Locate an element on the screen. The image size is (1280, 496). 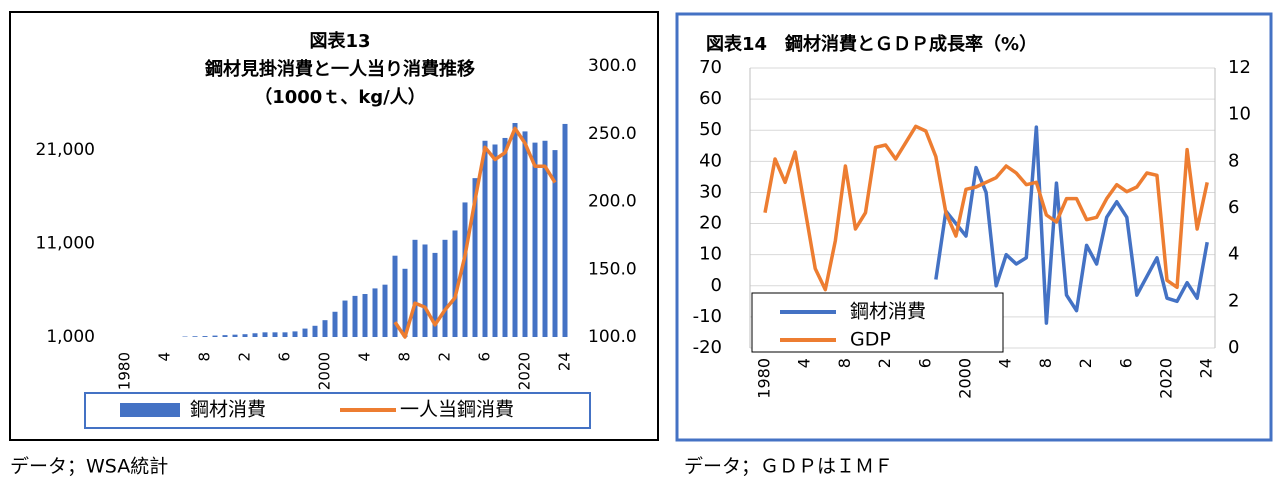
tick-label: 21,000 is located at coordinates (65, 150).